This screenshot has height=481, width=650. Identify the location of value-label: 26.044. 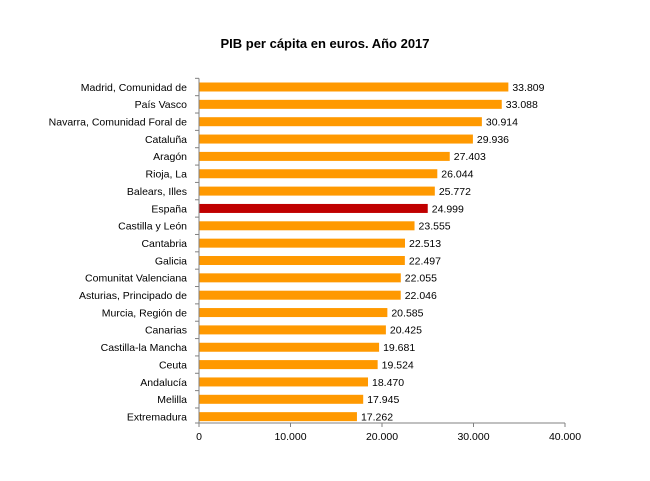
(457, 175).